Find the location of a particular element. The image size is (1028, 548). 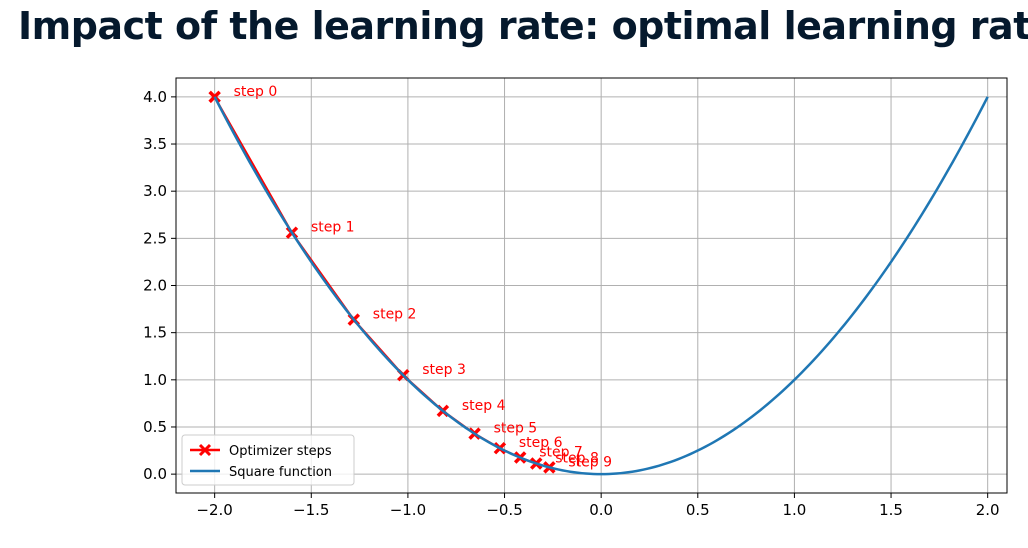

x-tick-label: 1.0 is located at coordinates (794, 510).